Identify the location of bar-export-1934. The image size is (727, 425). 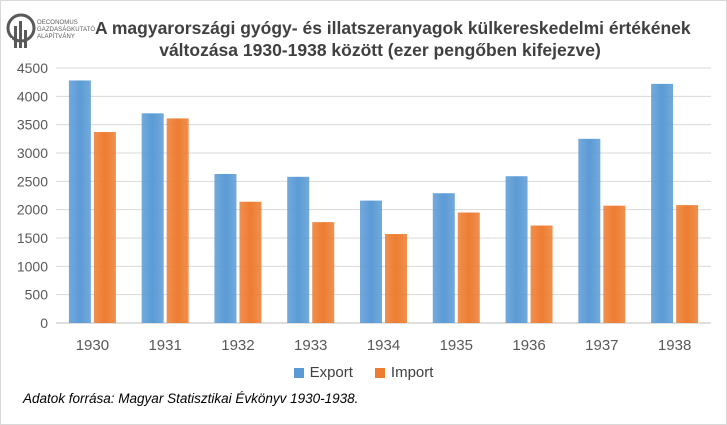
(371, 261).